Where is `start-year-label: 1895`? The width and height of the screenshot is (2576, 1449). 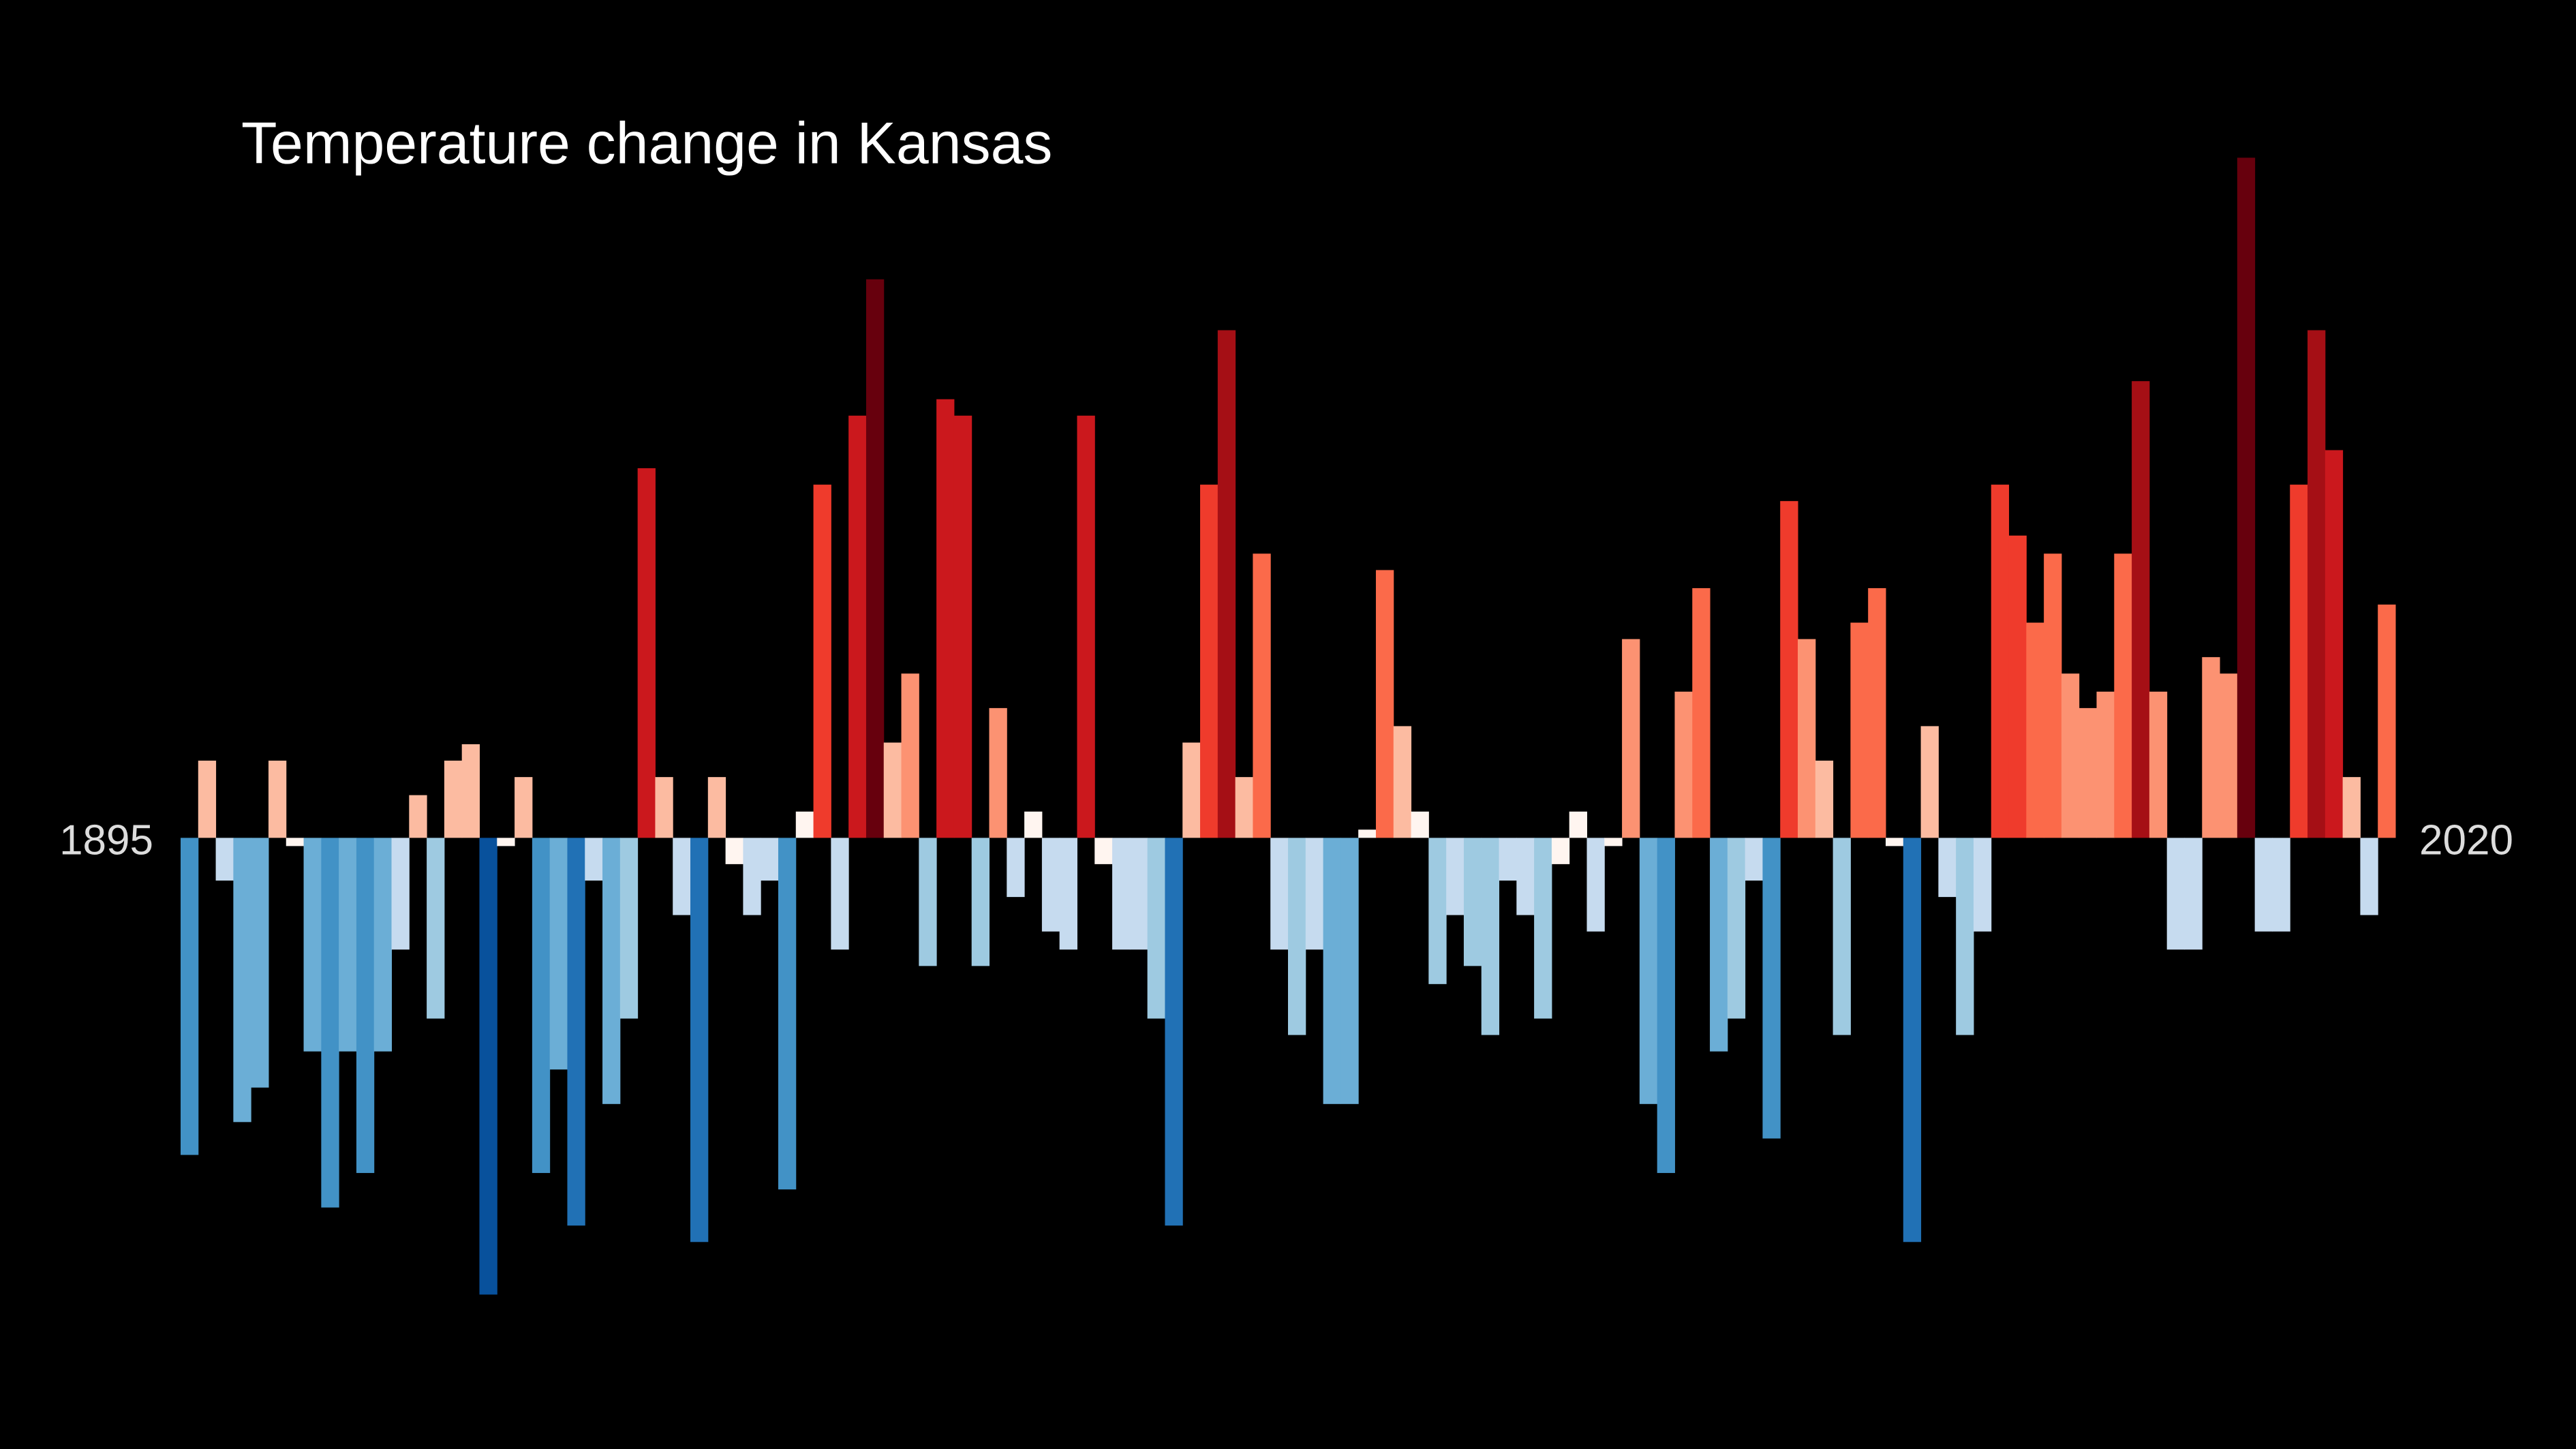
start-year-label: 1895 is located at coordinates (106, 840).